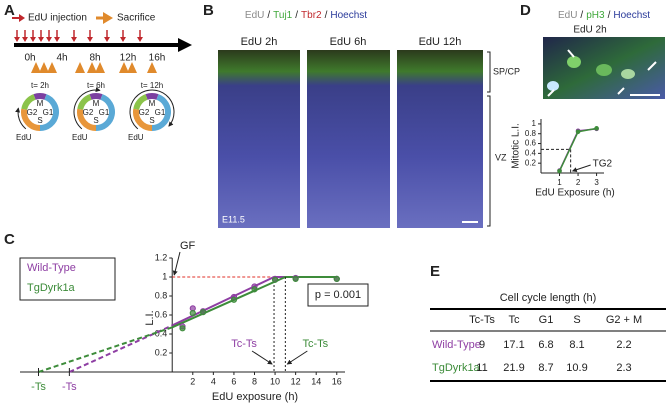 The height and width of the screenshot is (406, 669). What do you see at coordinates (94, 58) in the screenshot?
I see `time-label: 8h` at bounding box center [94, 58].